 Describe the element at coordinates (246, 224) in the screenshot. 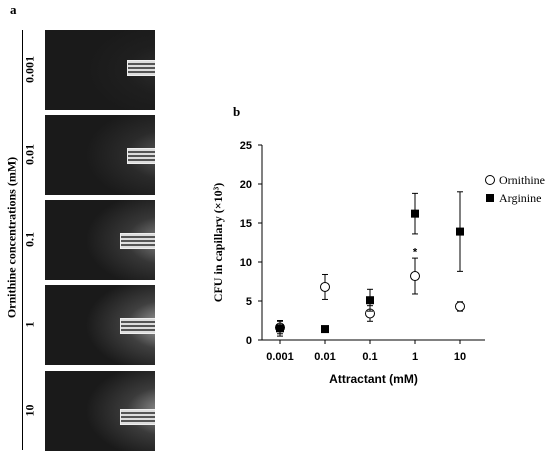

I see `y-tick-label: 15` at that location.